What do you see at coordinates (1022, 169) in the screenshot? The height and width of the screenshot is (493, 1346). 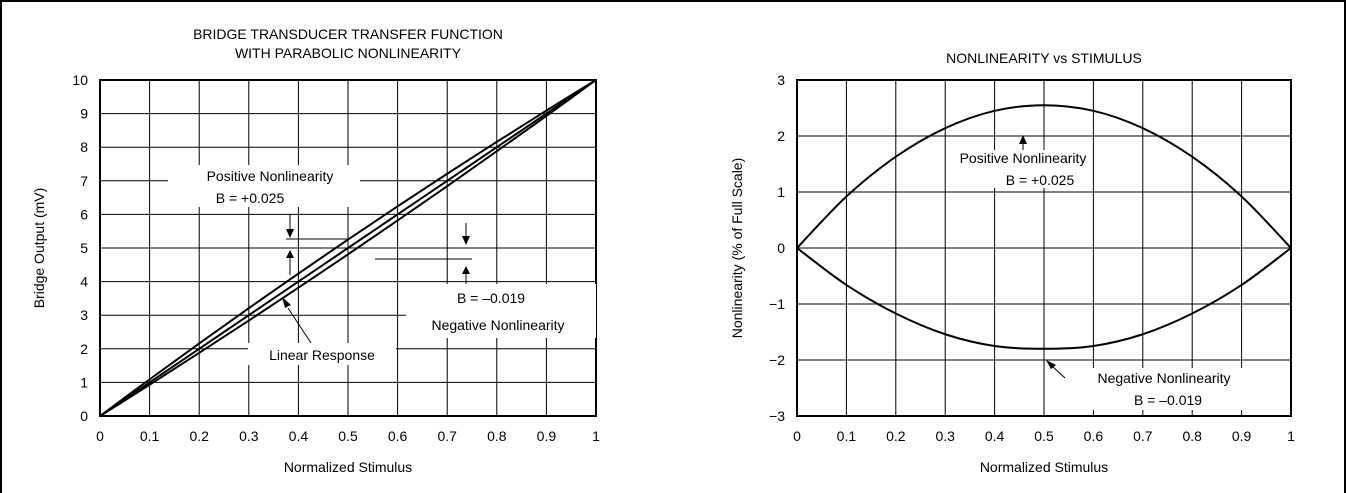 I see `right-pos-label-bg` at bounding box center [1022, 169].